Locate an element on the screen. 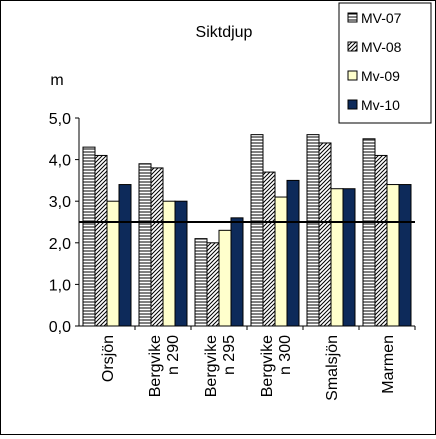  x-tick-label: Smalsjön is located at coordinates (332, 368).